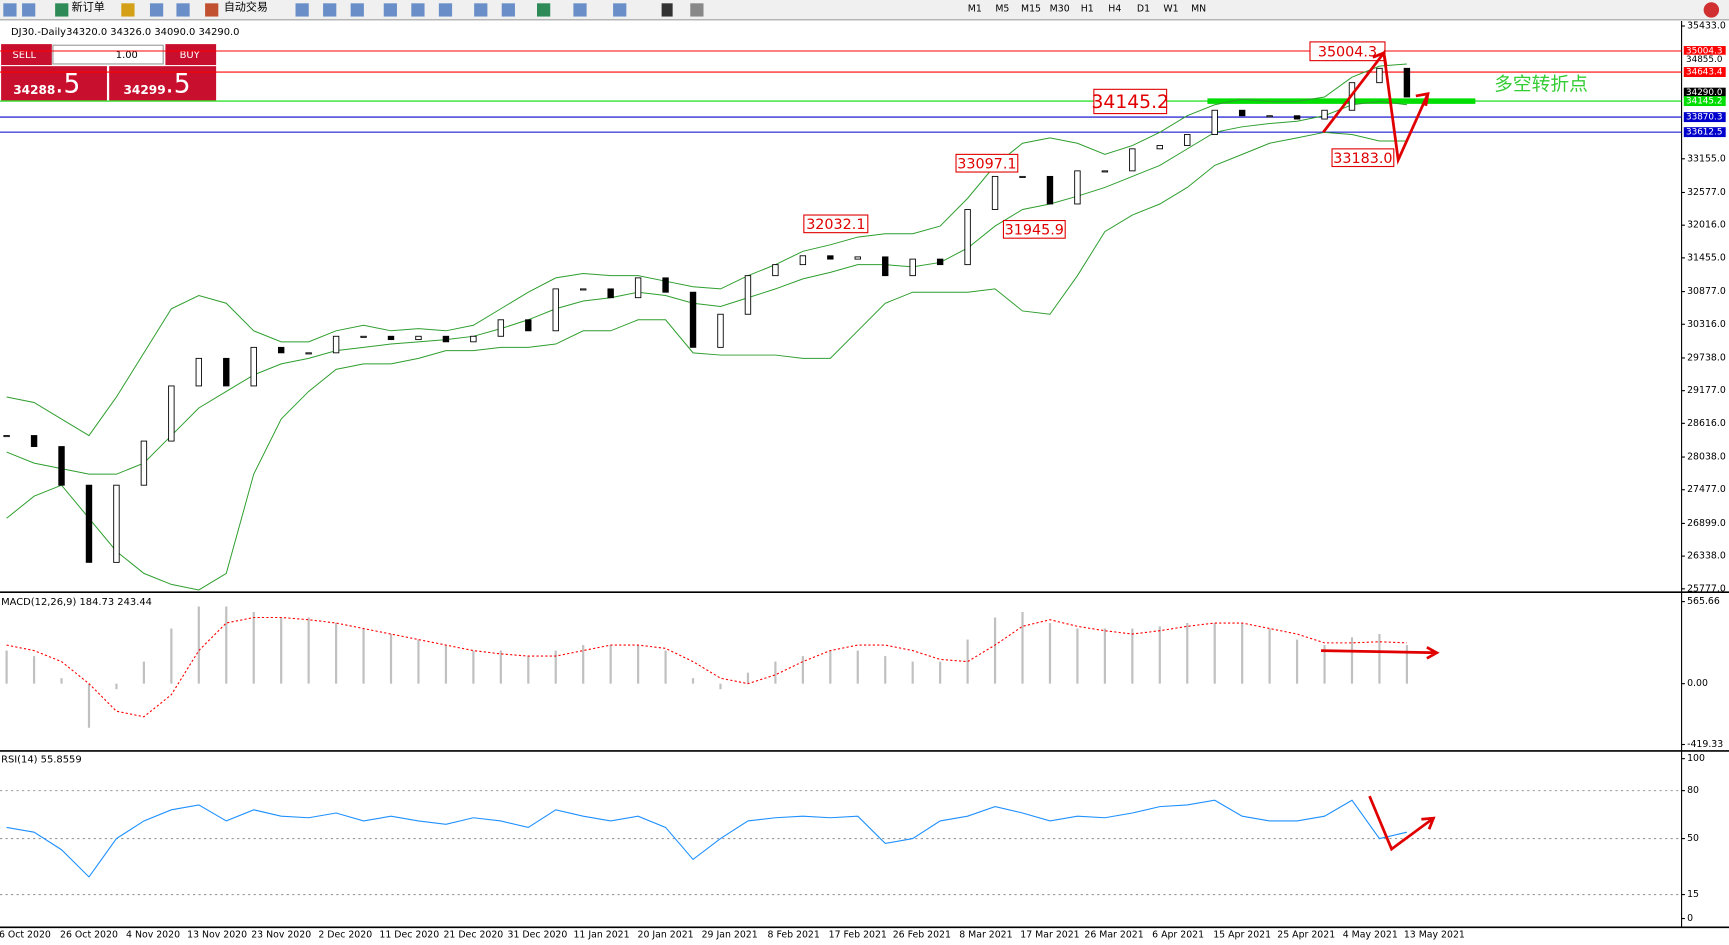  What do you see at coordinates (34, 90) in the screenshot?
I see `bid-price: 34288` at bounding box center [34, 90].